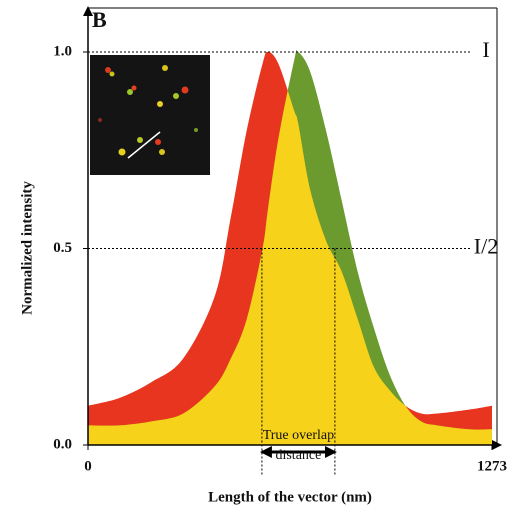  I want to click on inset-micrograph, so click(150, 115).